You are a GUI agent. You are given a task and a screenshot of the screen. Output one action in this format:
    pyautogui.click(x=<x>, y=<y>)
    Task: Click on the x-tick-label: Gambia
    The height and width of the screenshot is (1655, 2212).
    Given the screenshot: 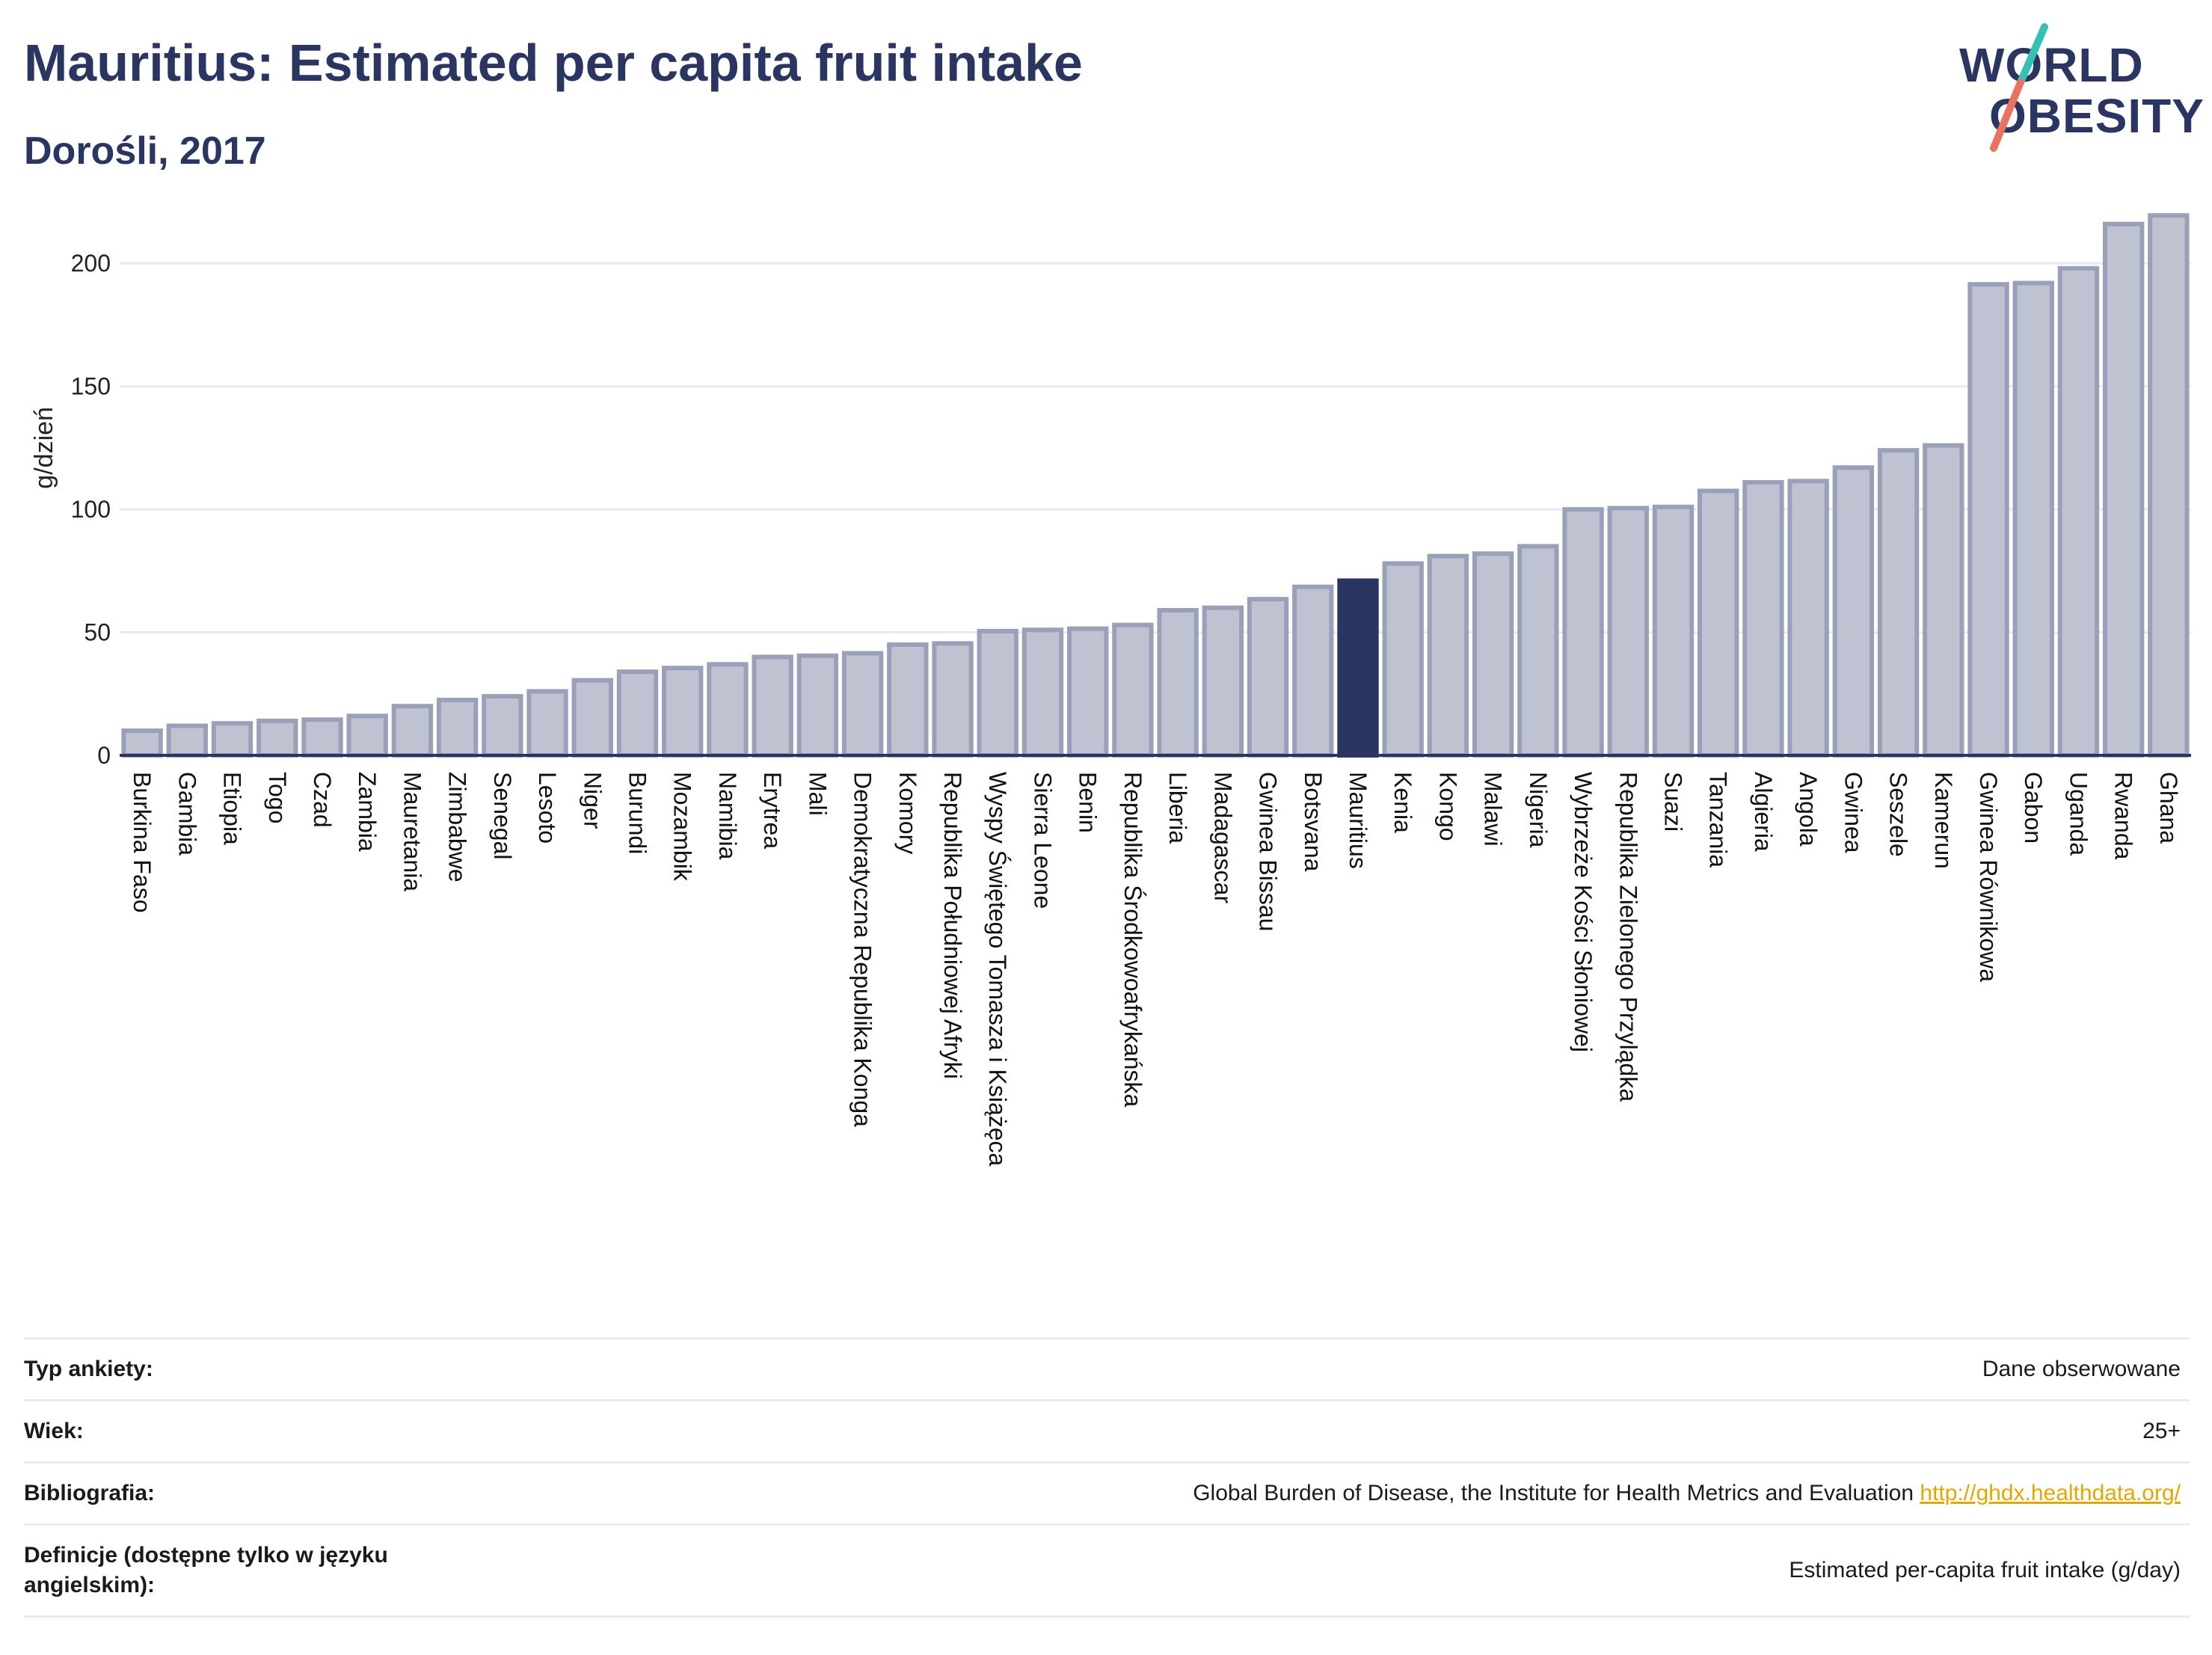 What is the action you would take?
    pyautogui.click(x=186, y=814)
    